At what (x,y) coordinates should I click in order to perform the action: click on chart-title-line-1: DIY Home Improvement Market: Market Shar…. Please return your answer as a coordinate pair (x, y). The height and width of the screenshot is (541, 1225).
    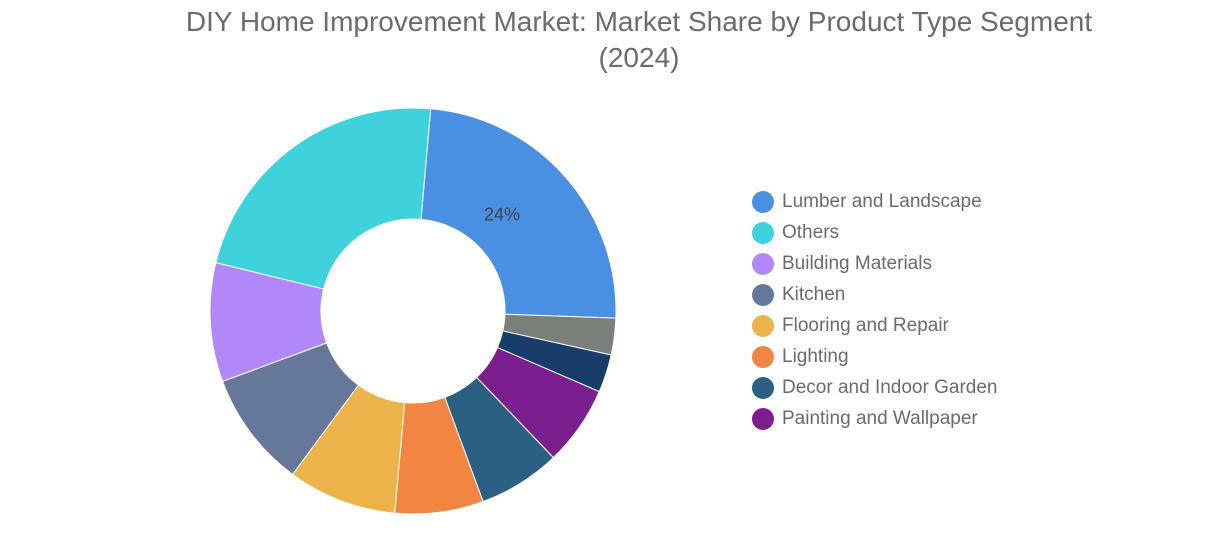
    Looking at the image, I should click on (639, 21).